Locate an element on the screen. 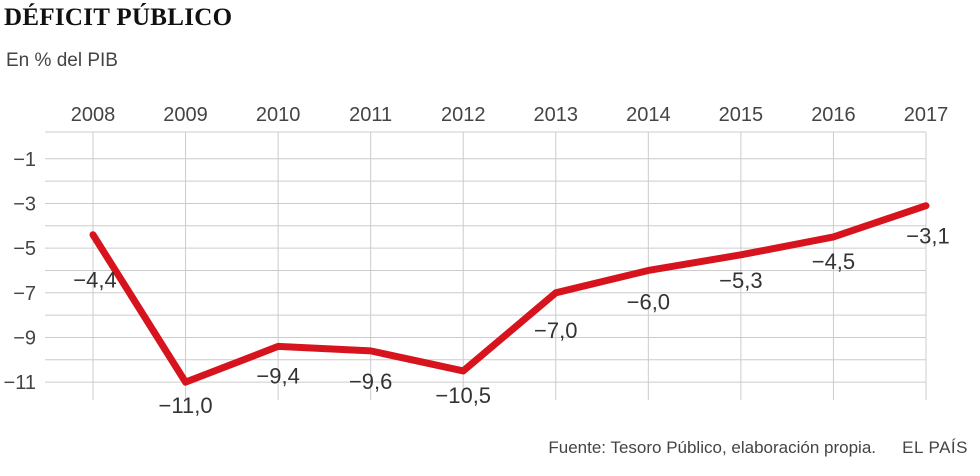 This screenshot has height=476, width=980. data-label-2008: −4,4 is located at coordinates (94, 280).